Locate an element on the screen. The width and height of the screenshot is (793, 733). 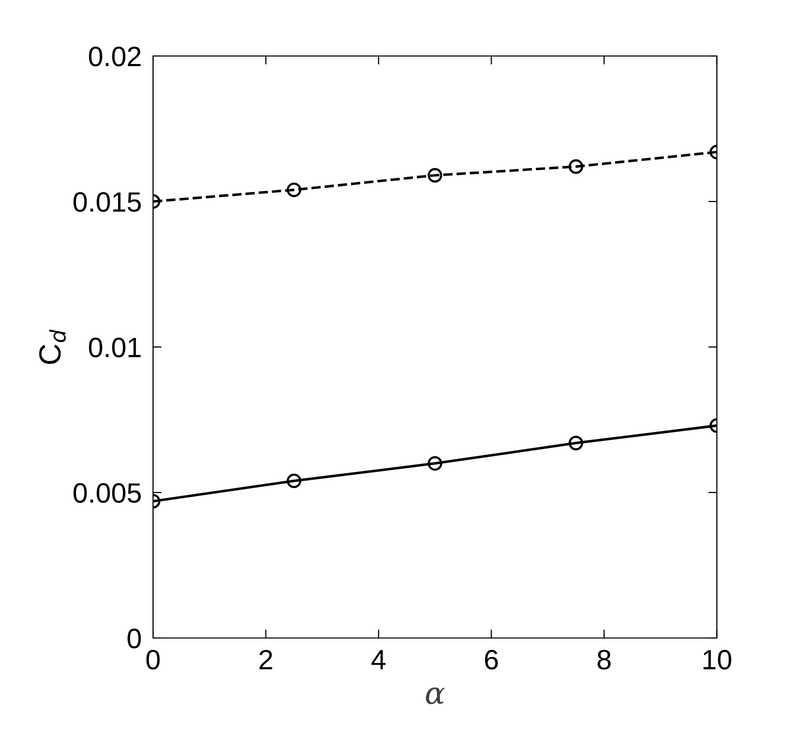
y-tick-label: 0.02 is located at coordinates (114, 56).